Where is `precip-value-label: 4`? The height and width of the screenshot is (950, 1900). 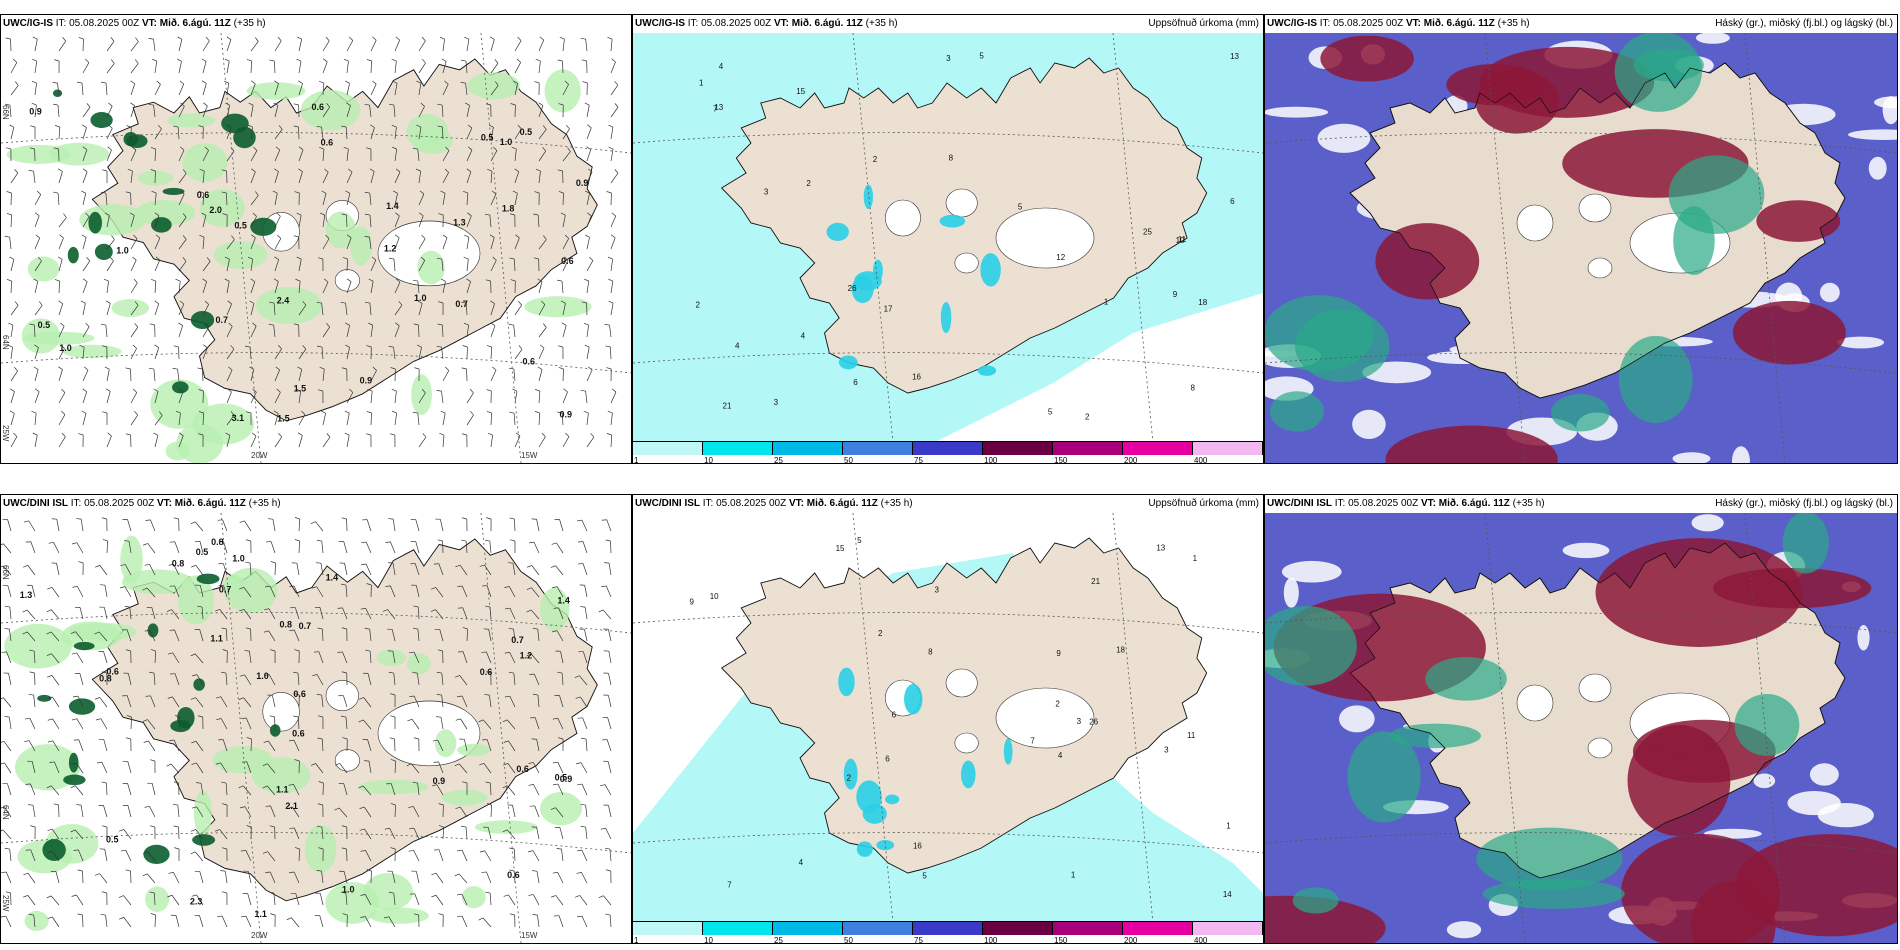 precip-value-label: 4 is located at coordinates (801, 862).